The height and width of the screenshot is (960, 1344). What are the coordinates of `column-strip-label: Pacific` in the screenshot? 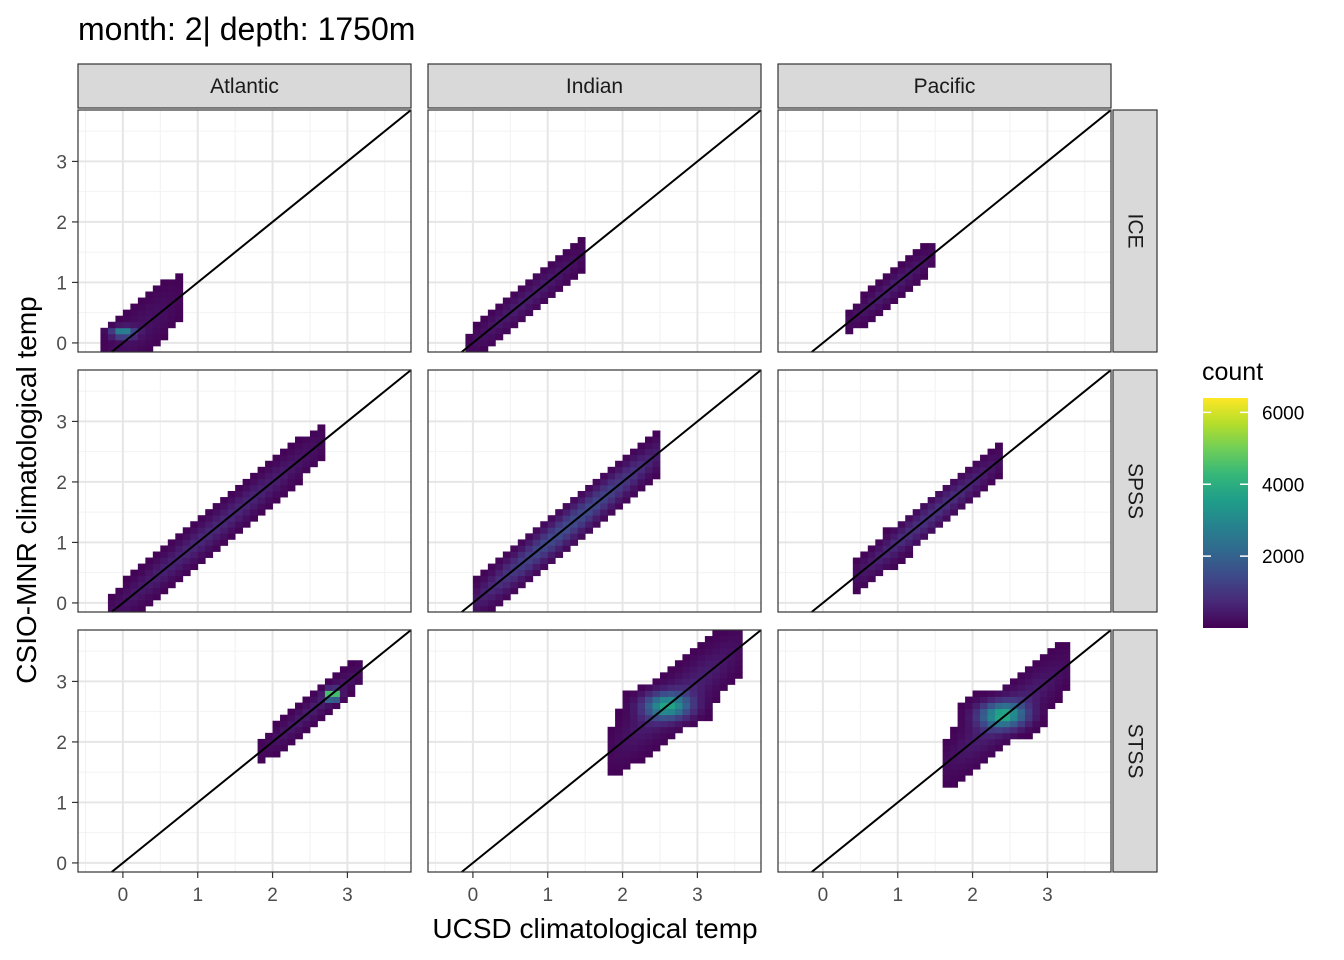 It's located at (945, 86).